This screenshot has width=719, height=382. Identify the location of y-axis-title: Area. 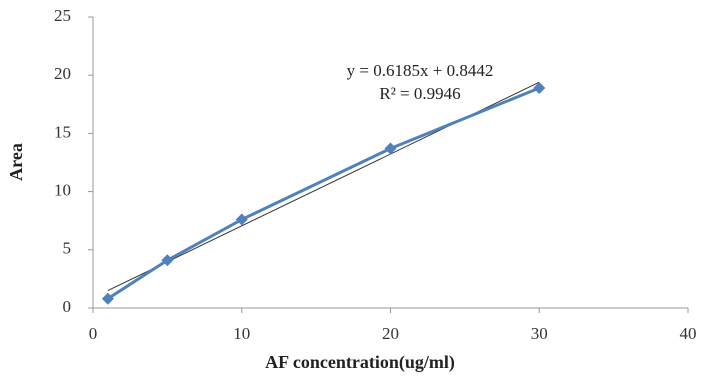
(16, 162).